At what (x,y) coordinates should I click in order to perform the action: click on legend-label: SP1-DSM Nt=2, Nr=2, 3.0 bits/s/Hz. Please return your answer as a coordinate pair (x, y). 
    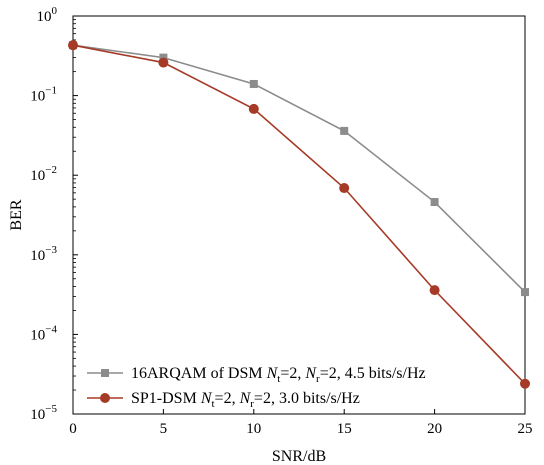
    Looking at the image, I should click on (245, 400).